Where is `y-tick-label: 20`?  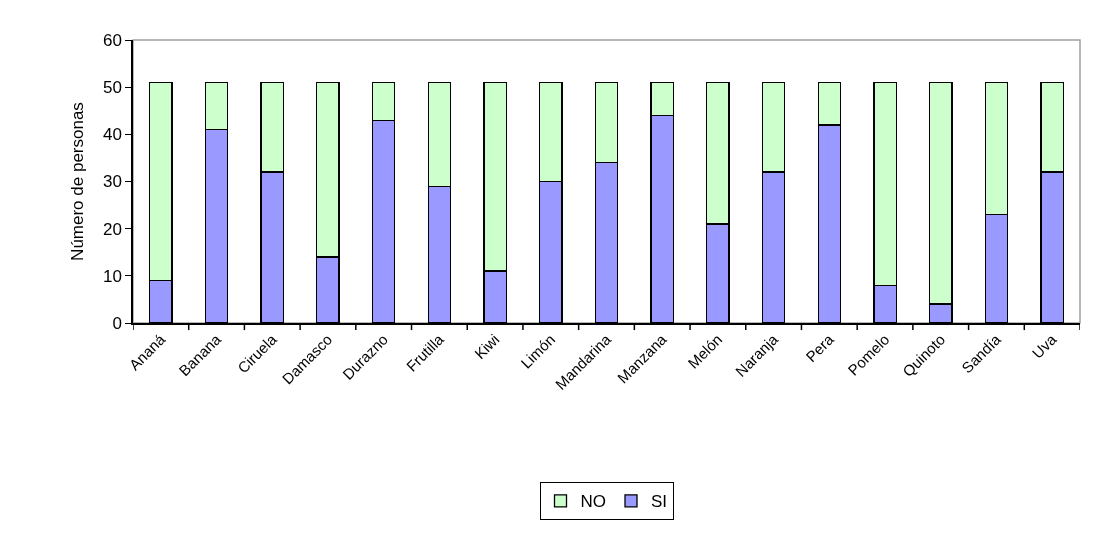 y-tick-label: 20 is located at coordinates (112, 229).